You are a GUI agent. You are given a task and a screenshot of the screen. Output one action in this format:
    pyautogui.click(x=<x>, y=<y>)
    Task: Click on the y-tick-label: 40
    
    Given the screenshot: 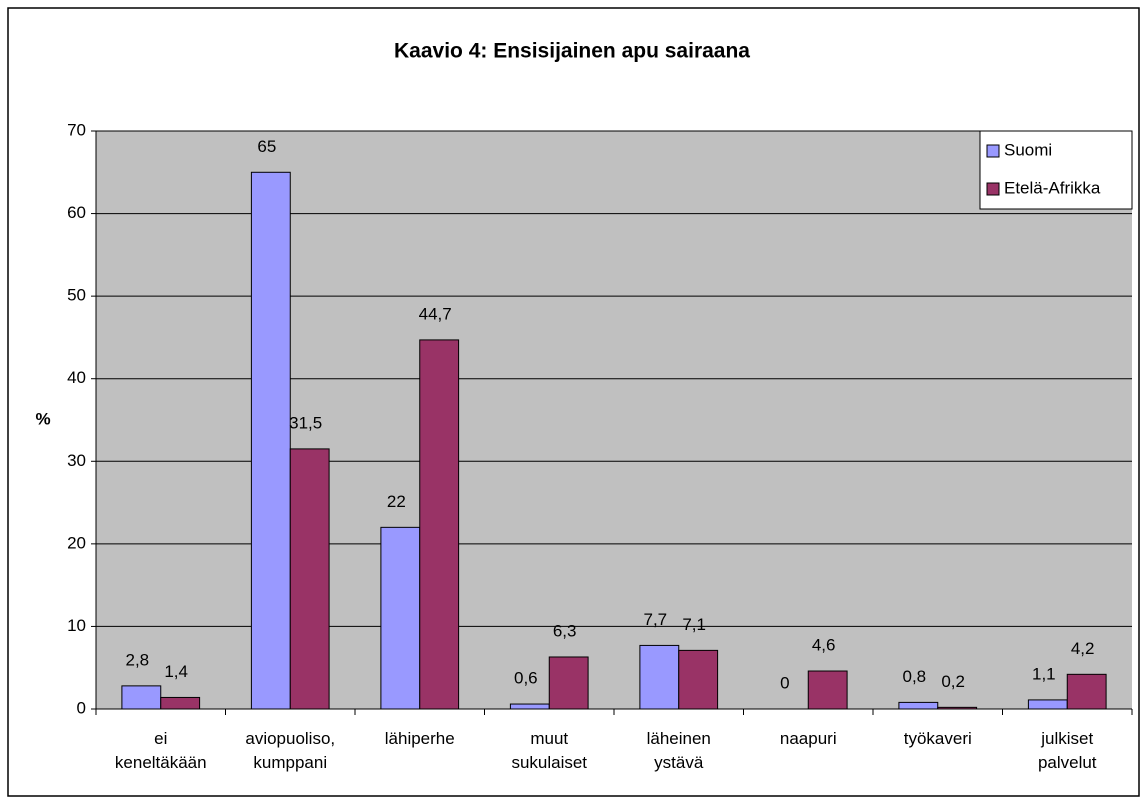 What is the action you would take?
    pyautogui.click(x=76, y=377)
    